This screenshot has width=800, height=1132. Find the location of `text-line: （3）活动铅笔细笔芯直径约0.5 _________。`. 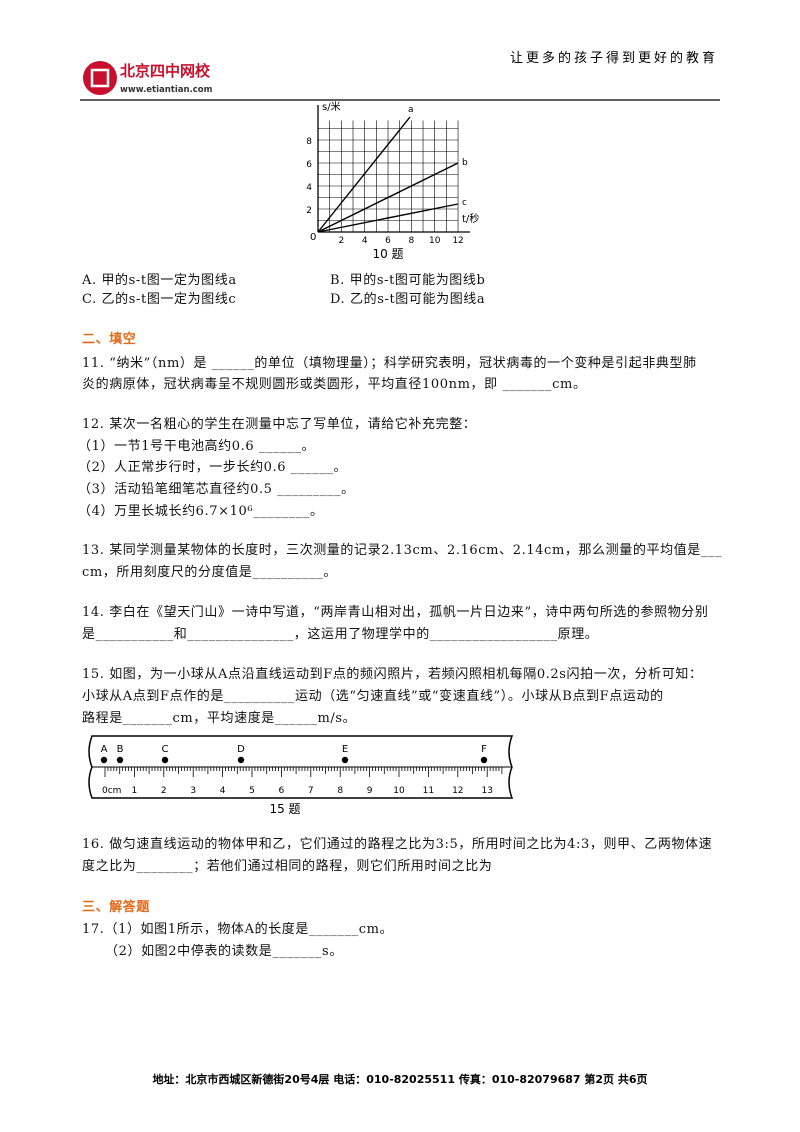

text-line: （3）活动铅笔细笔芯直径约0.5 _________。 is located at coordinates (216, 489).